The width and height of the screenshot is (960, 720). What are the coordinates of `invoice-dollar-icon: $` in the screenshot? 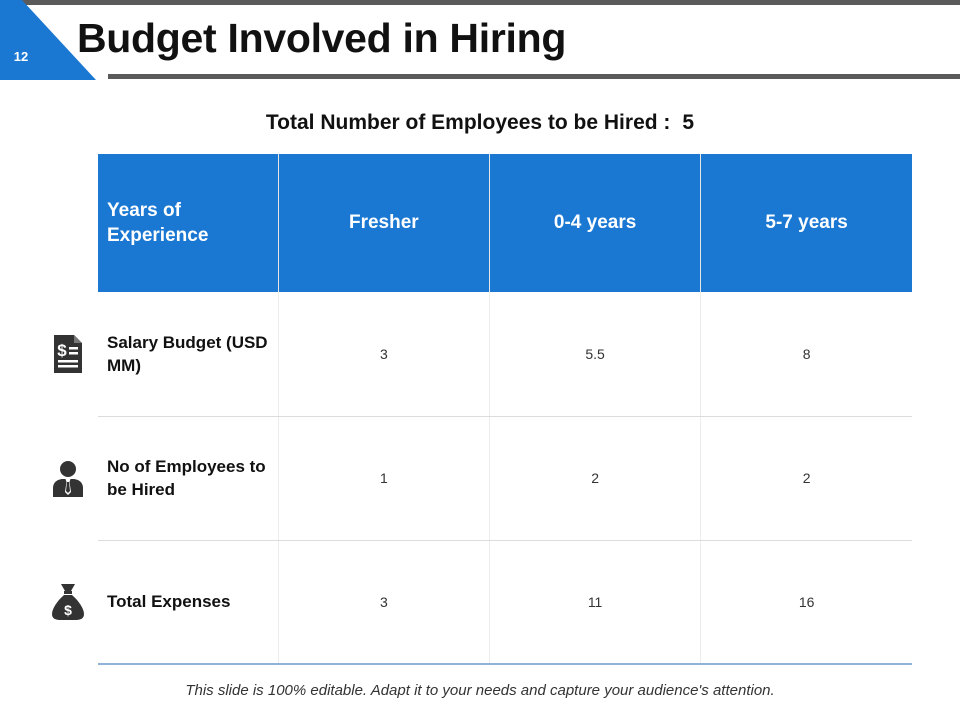 It's located at (68, 354).